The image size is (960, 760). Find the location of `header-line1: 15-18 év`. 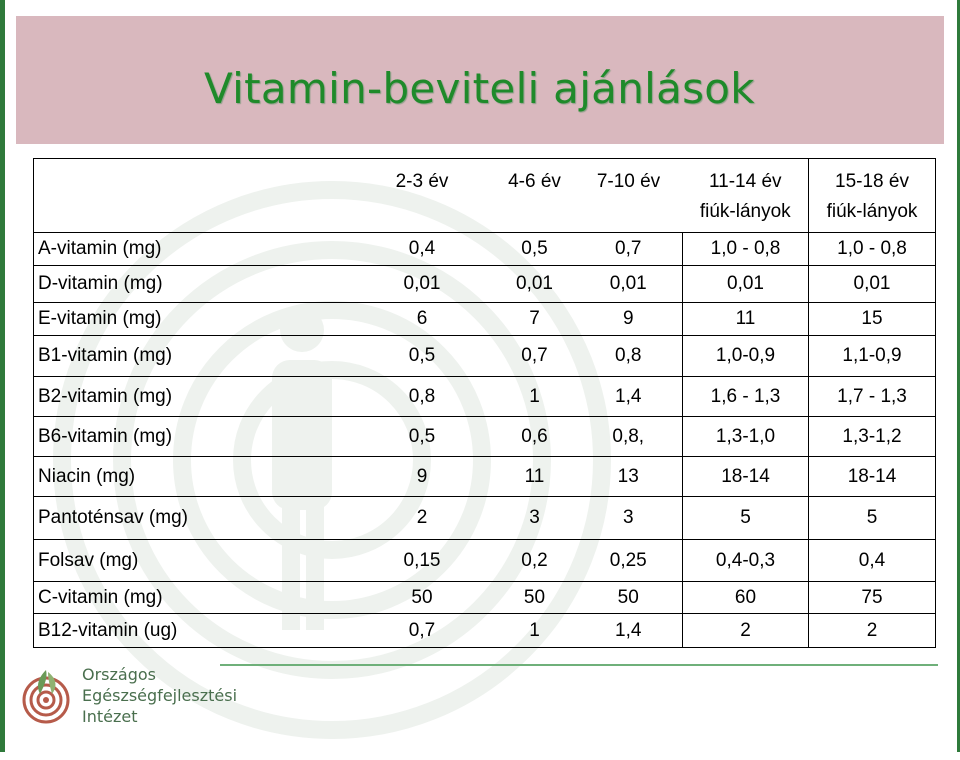

header-line1: 15-18 év is located at coordinates (872, 181).